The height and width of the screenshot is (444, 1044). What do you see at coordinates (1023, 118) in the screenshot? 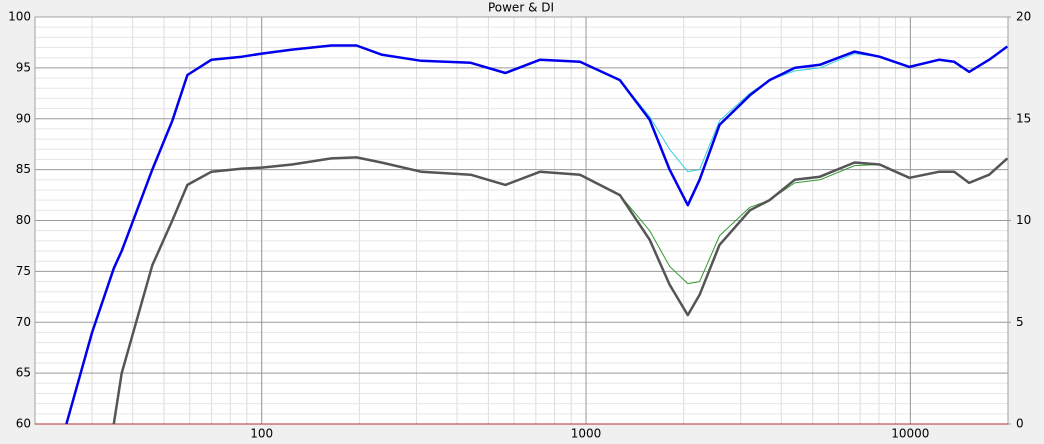
I see `y2-tick-label: 15` at bounding box center [1023, 118].